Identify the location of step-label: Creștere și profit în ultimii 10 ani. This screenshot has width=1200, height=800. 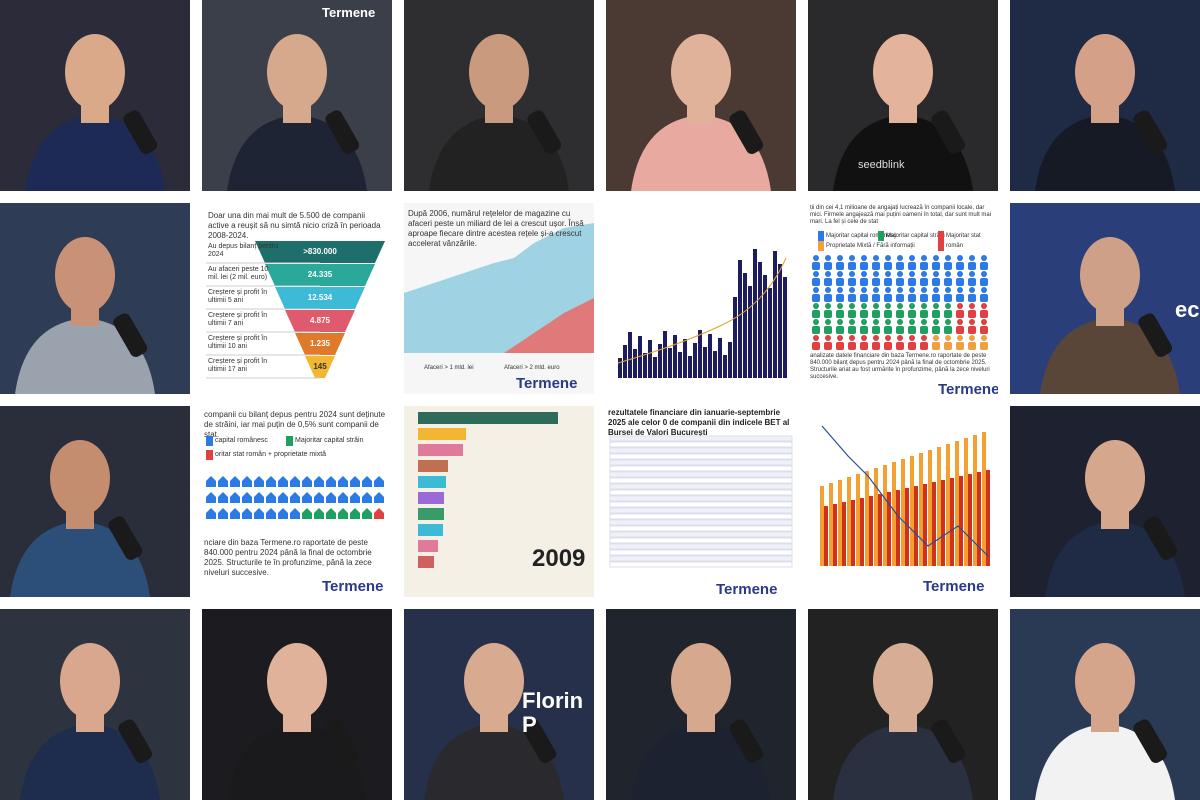
(238, 342).